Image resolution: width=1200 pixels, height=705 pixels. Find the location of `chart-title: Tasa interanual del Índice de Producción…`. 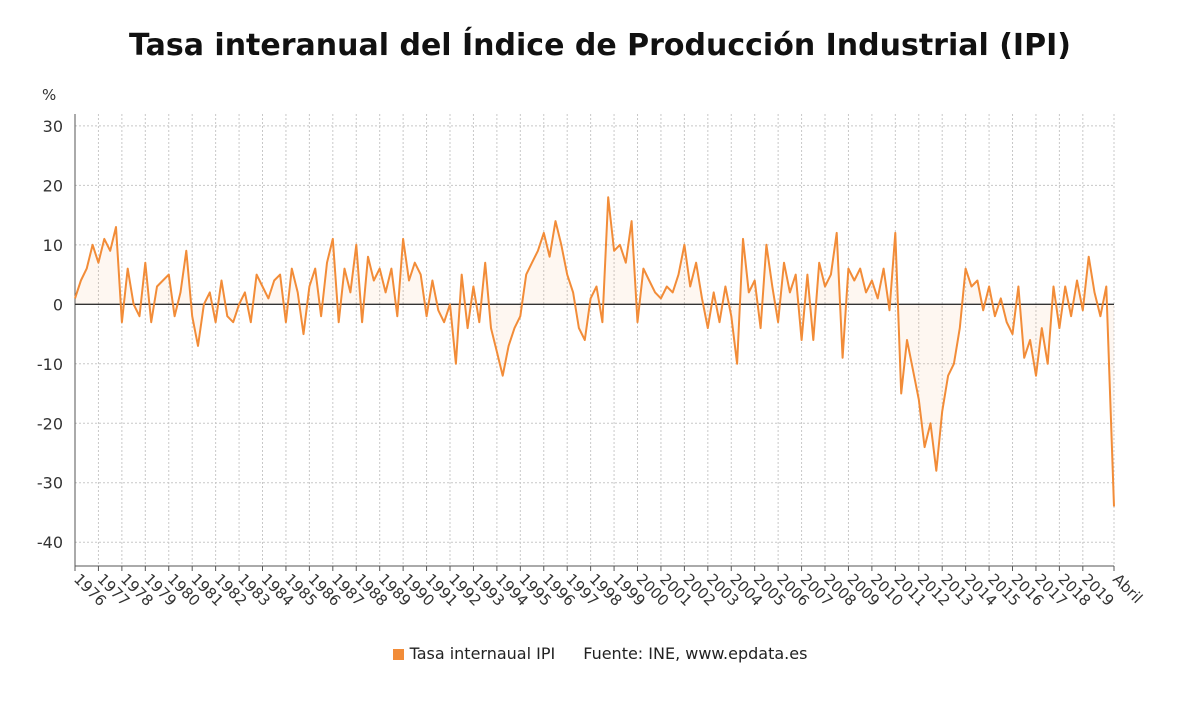

chart-title: Tasa interanual del Índice de Producción… is located at coordinates (600, 45).